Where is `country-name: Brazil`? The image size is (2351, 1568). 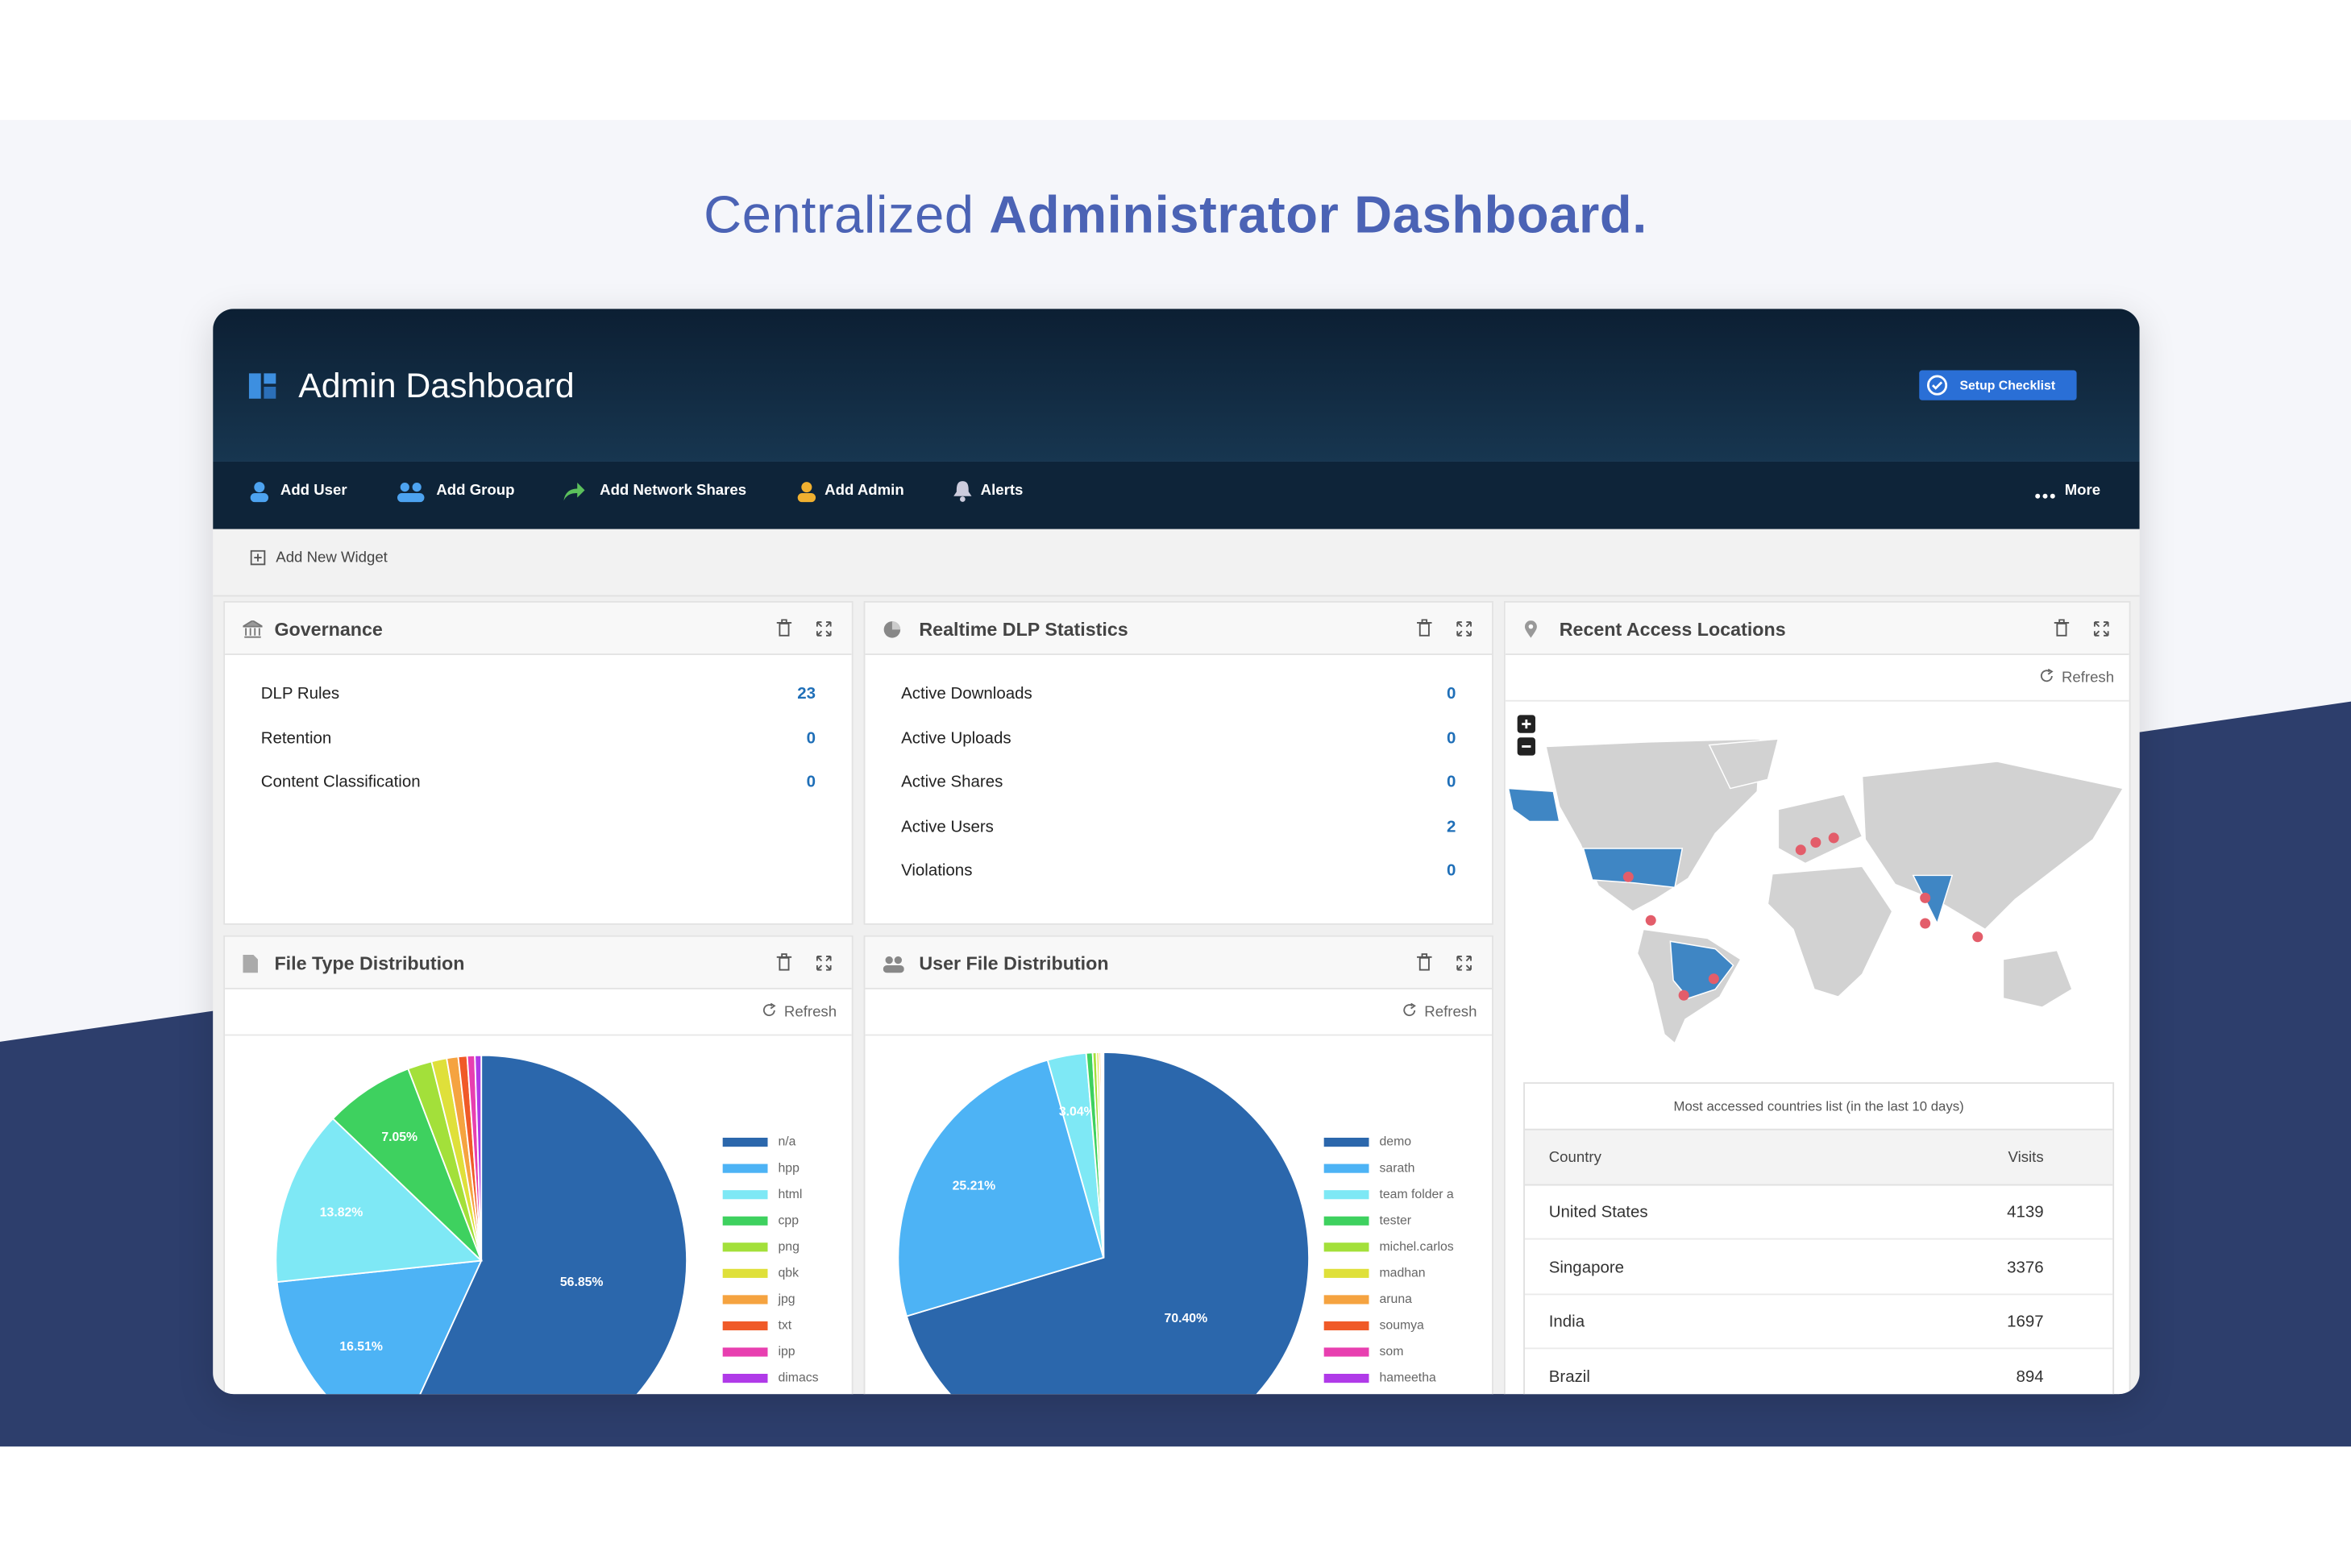 country-name: Brazil is located at coordinates (1569, 1377).